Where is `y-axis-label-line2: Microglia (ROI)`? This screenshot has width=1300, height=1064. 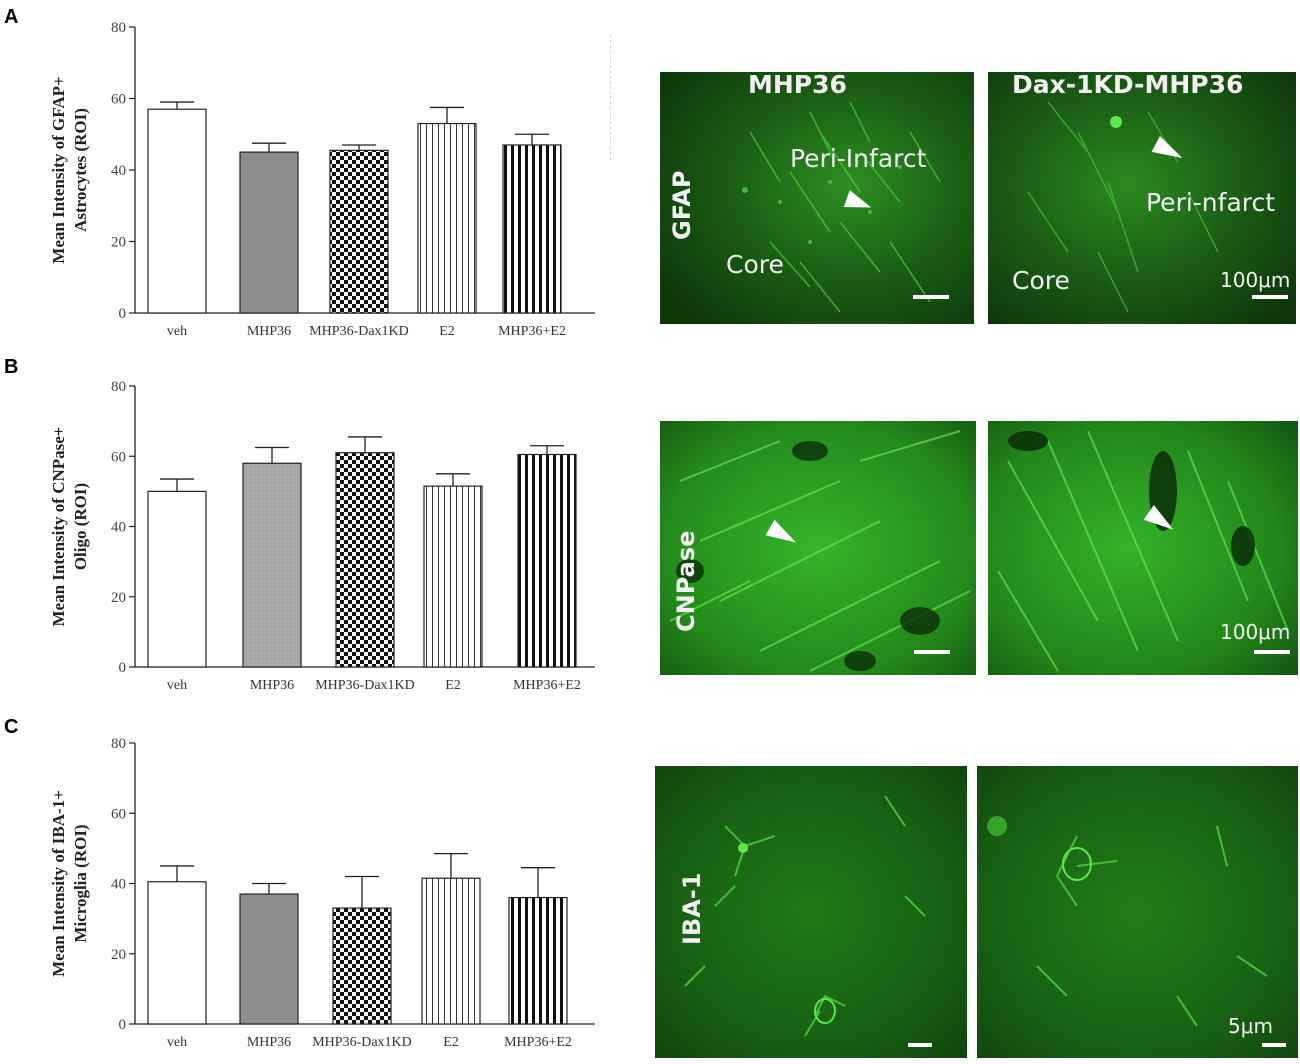 y-axis-label-line2: Microglia (ROI) is located at coordinates (80, 883).